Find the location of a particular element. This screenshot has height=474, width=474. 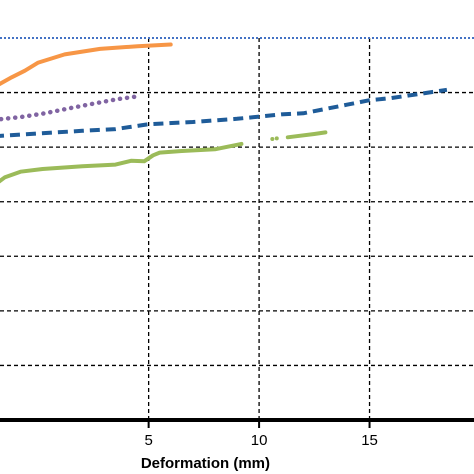

x-ticks: 5 10 15 is located at coordinates (261, 434).